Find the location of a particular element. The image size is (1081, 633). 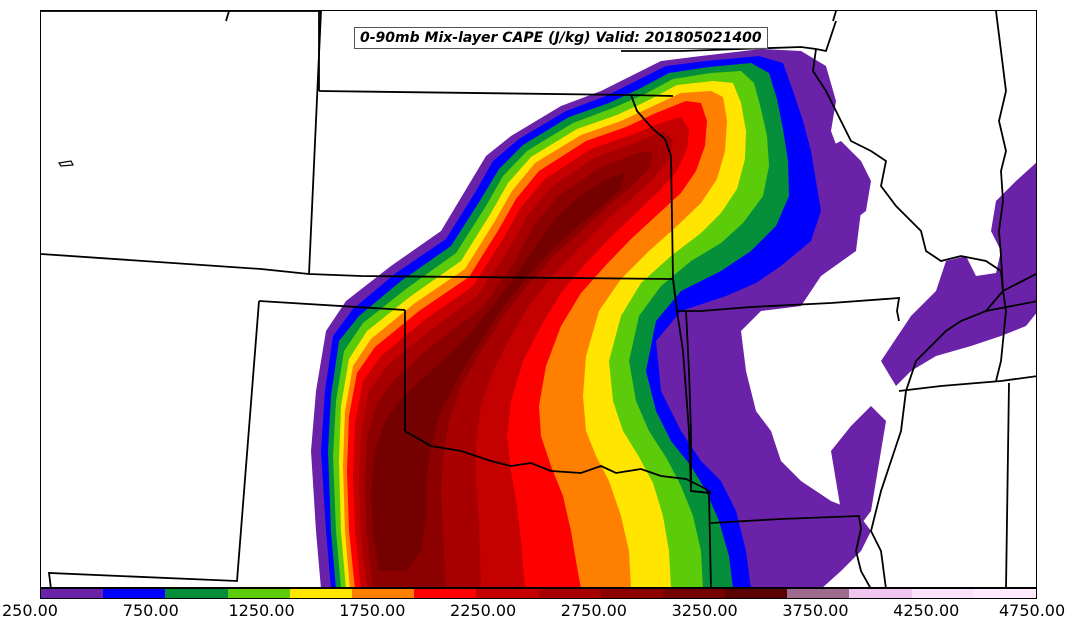

border-kansas-south is located at coordinates (558, 462).